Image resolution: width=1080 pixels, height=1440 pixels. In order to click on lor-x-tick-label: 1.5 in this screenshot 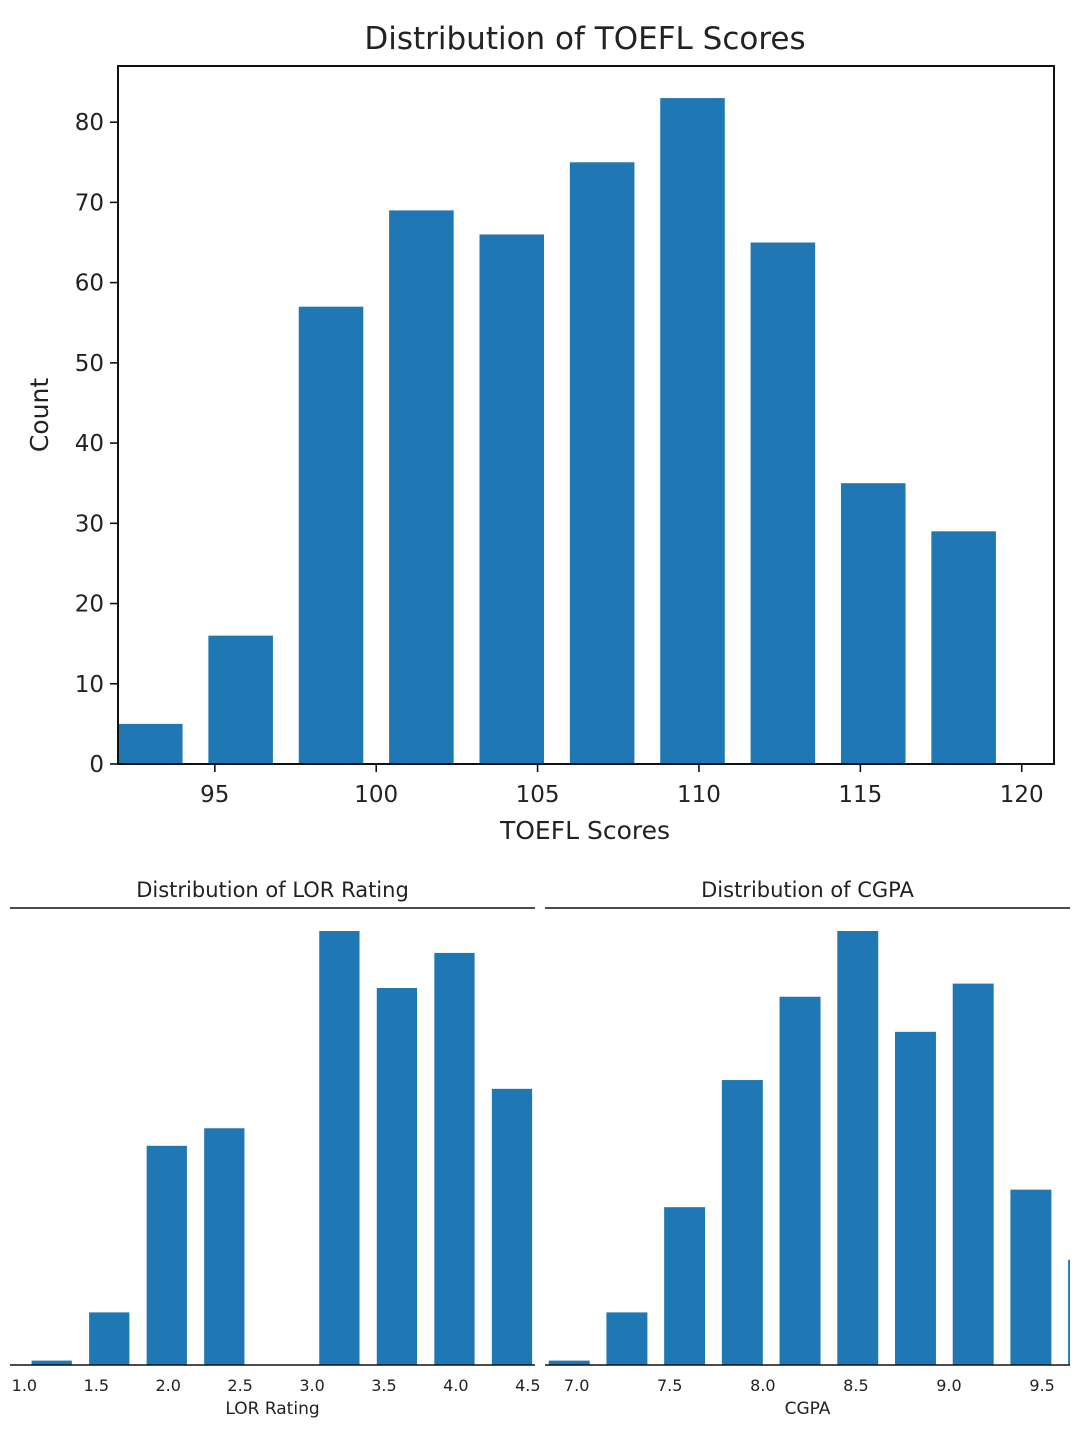, I will do `click(96, 1385)`.